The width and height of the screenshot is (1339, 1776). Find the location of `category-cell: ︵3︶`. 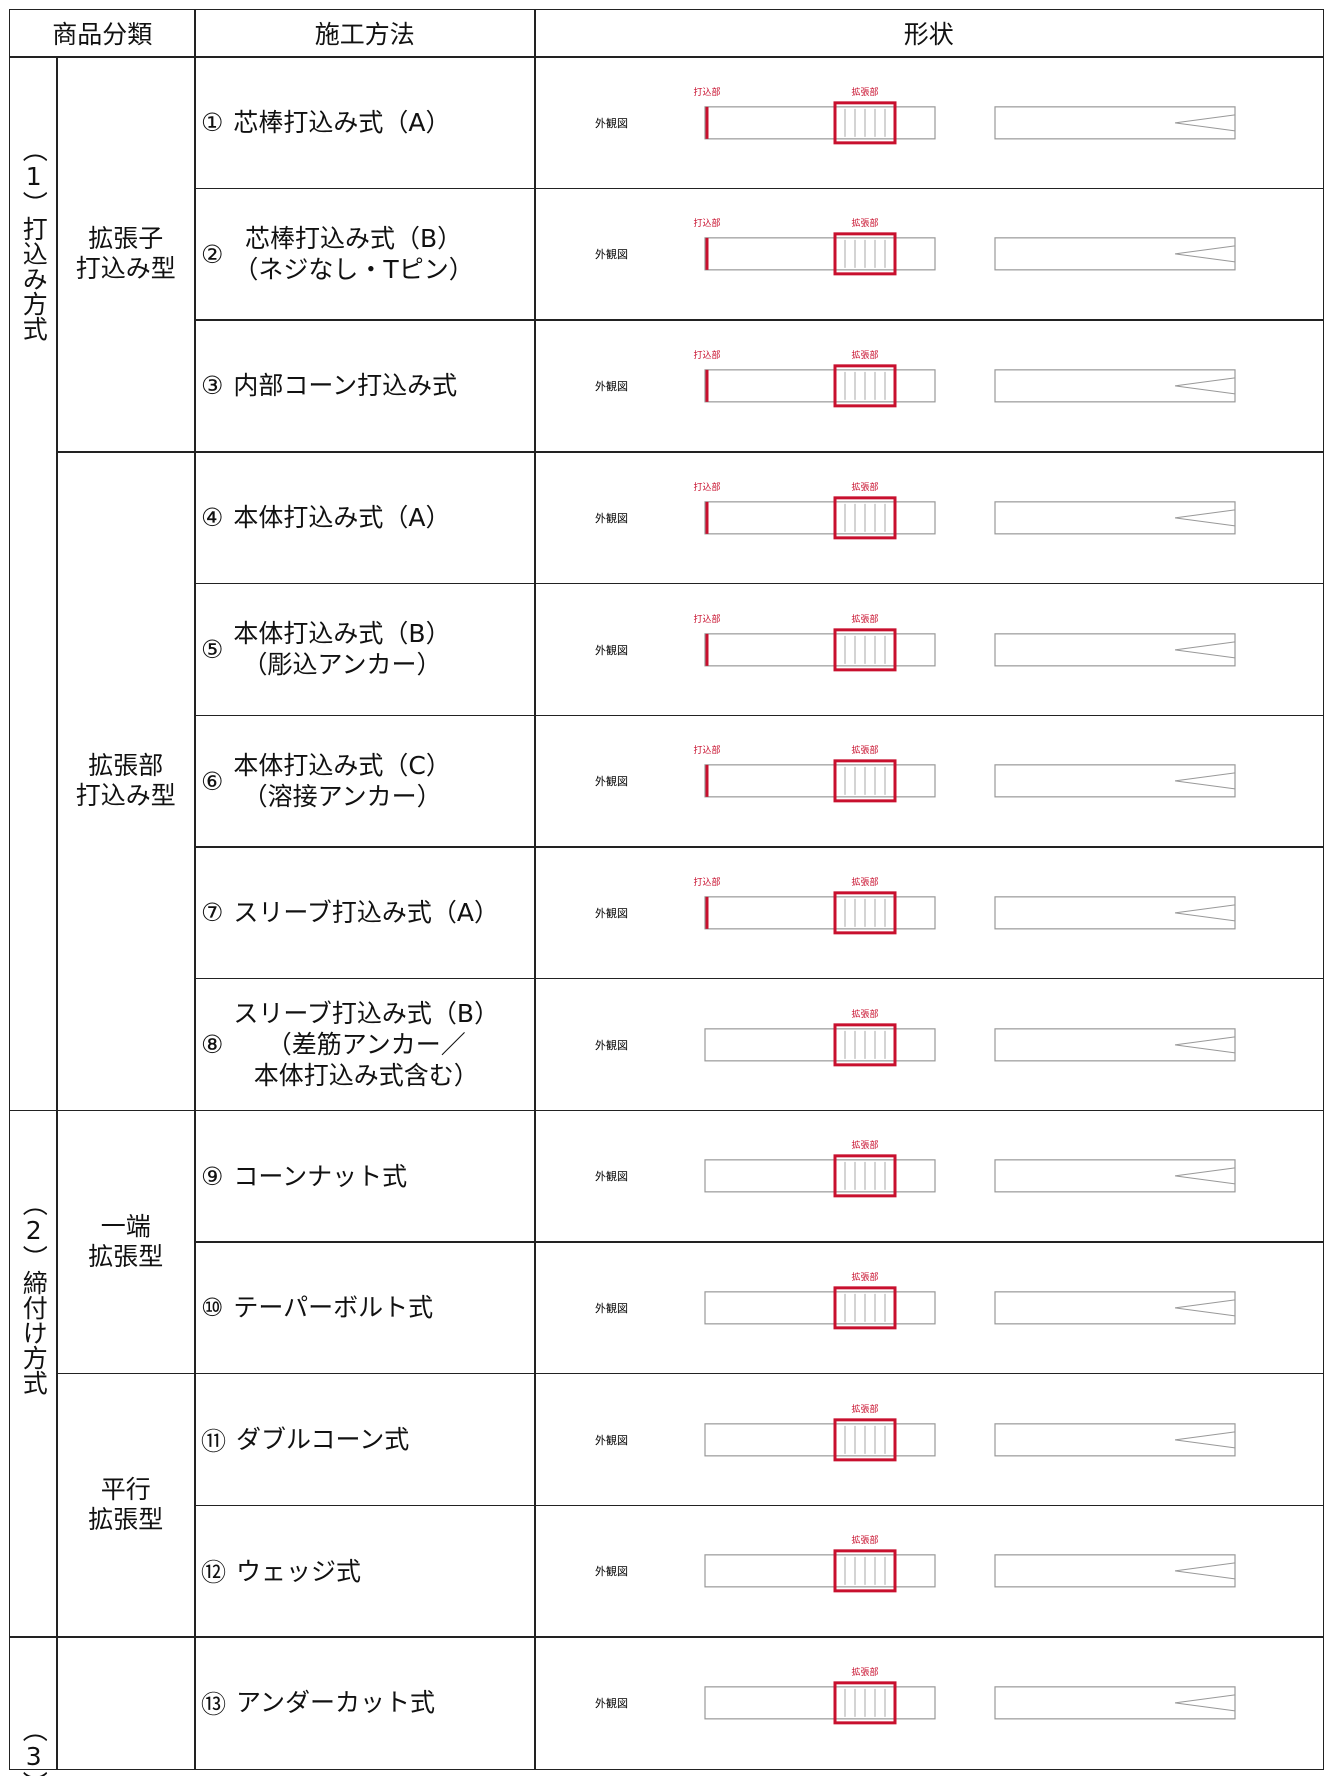

category-cell: ︵3︶ is located at coordinates (33, 1706).